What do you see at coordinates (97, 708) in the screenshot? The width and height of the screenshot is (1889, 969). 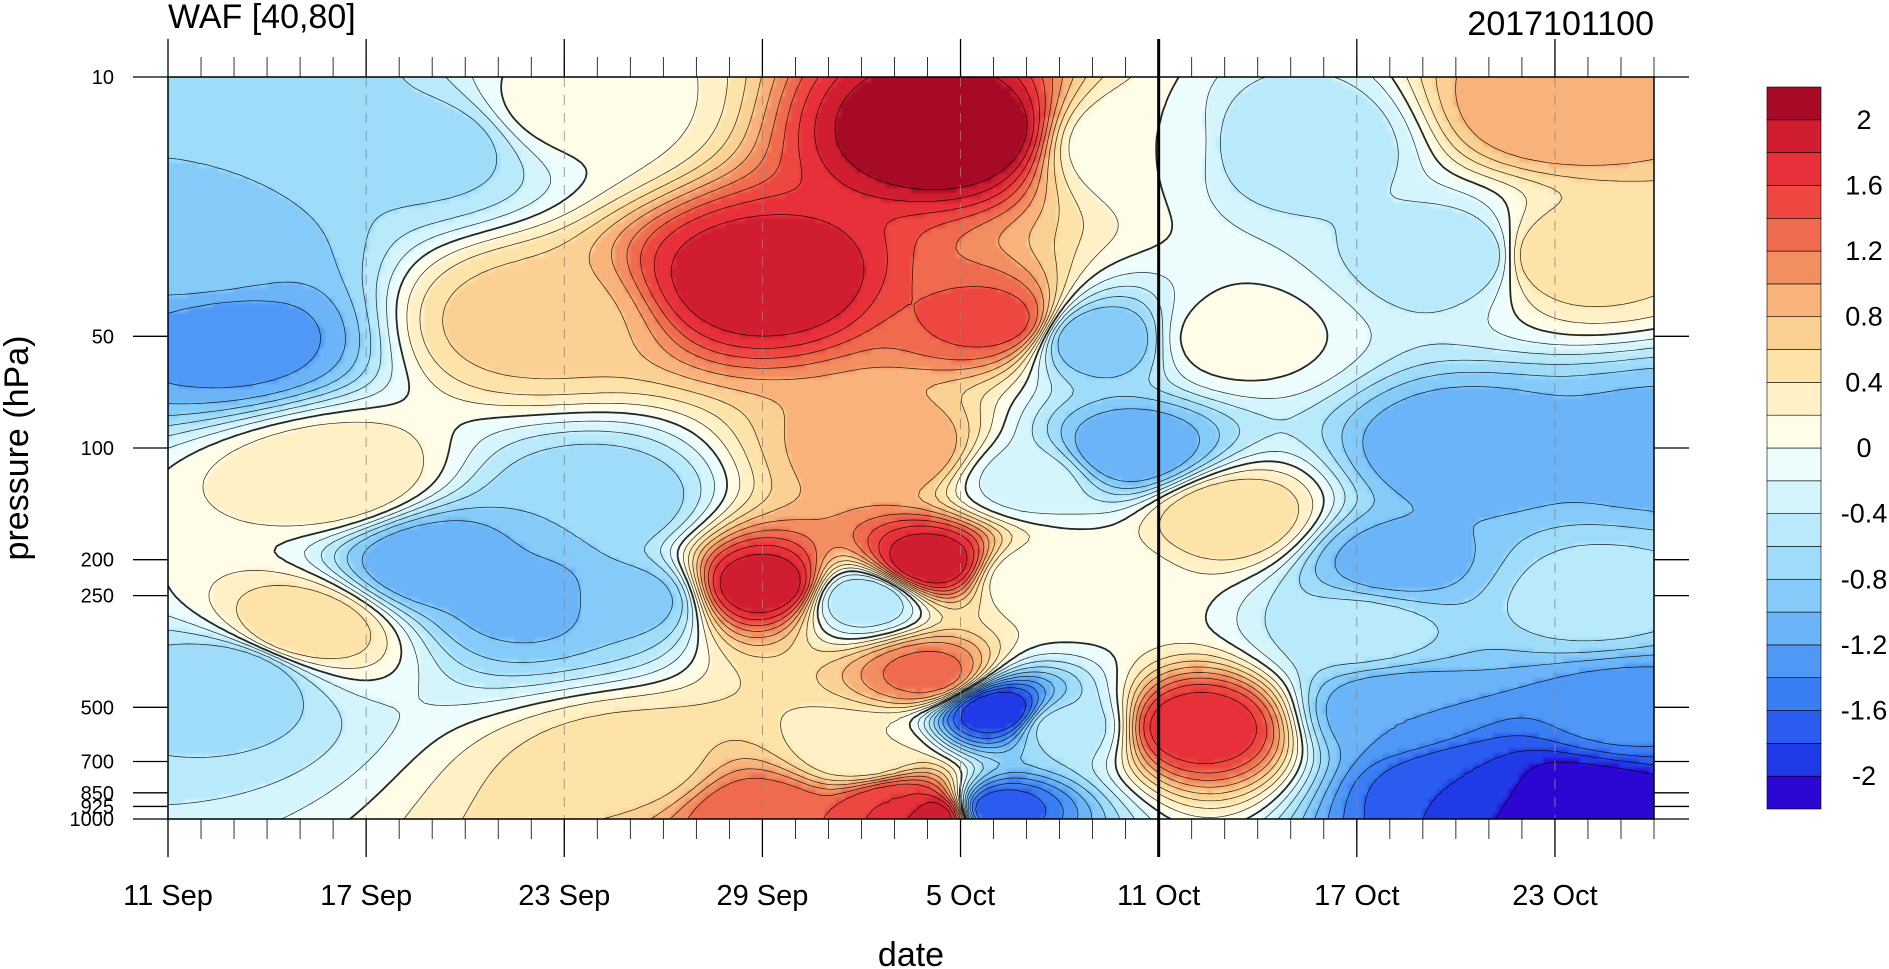 I see `y-tick-label: 500` at bounding box center [97, 708].